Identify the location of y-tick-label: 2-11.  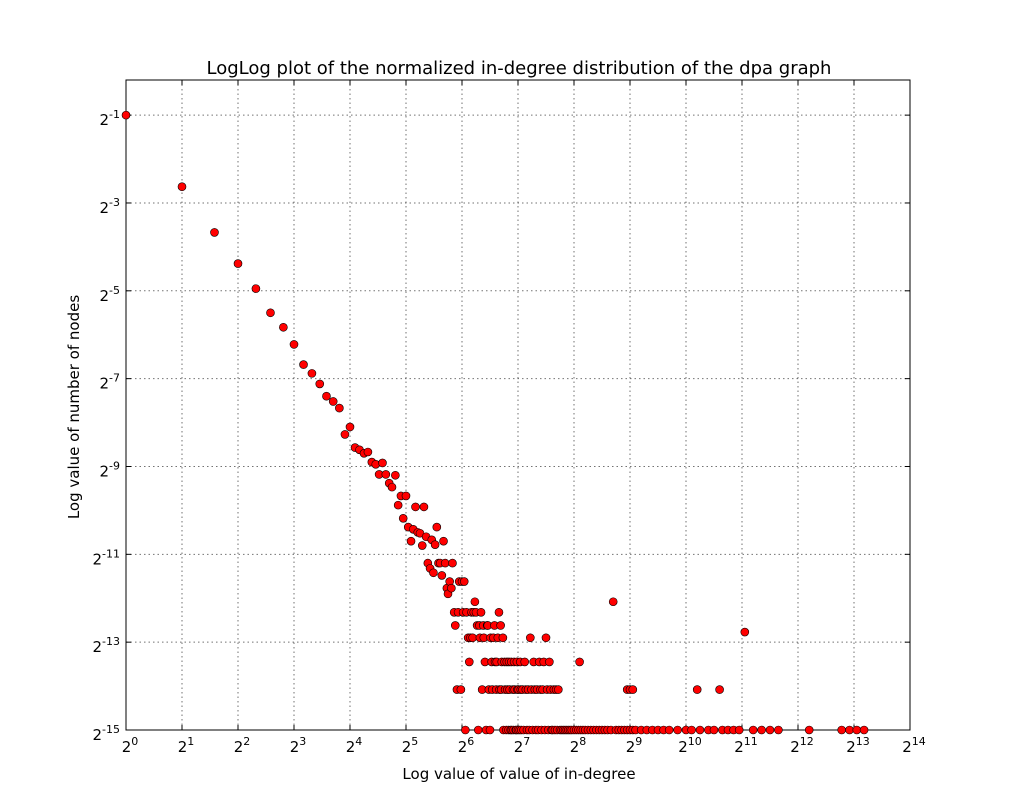
(106, 557).